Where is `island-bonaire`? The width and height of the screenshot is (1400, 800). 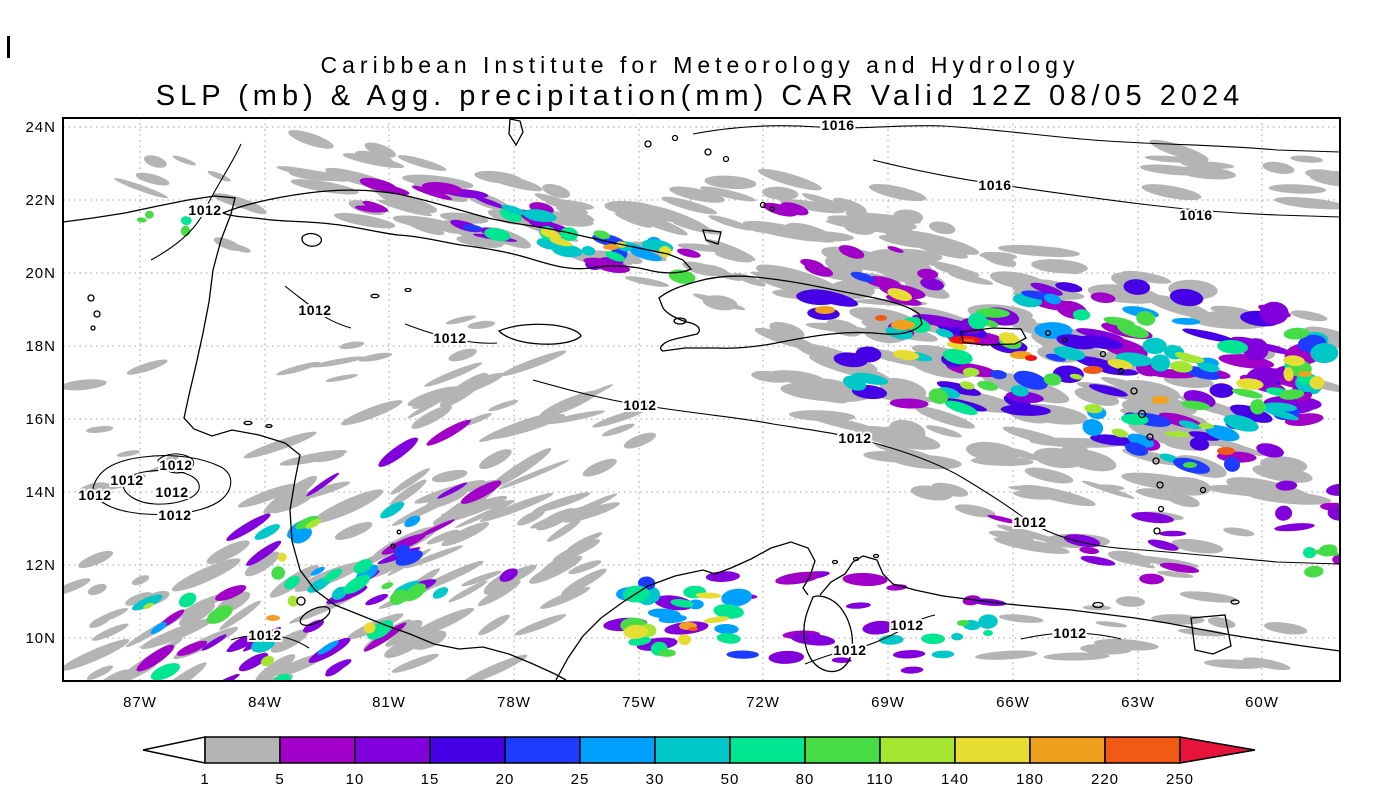 island-bonaire is located at coordinates (876, 556).